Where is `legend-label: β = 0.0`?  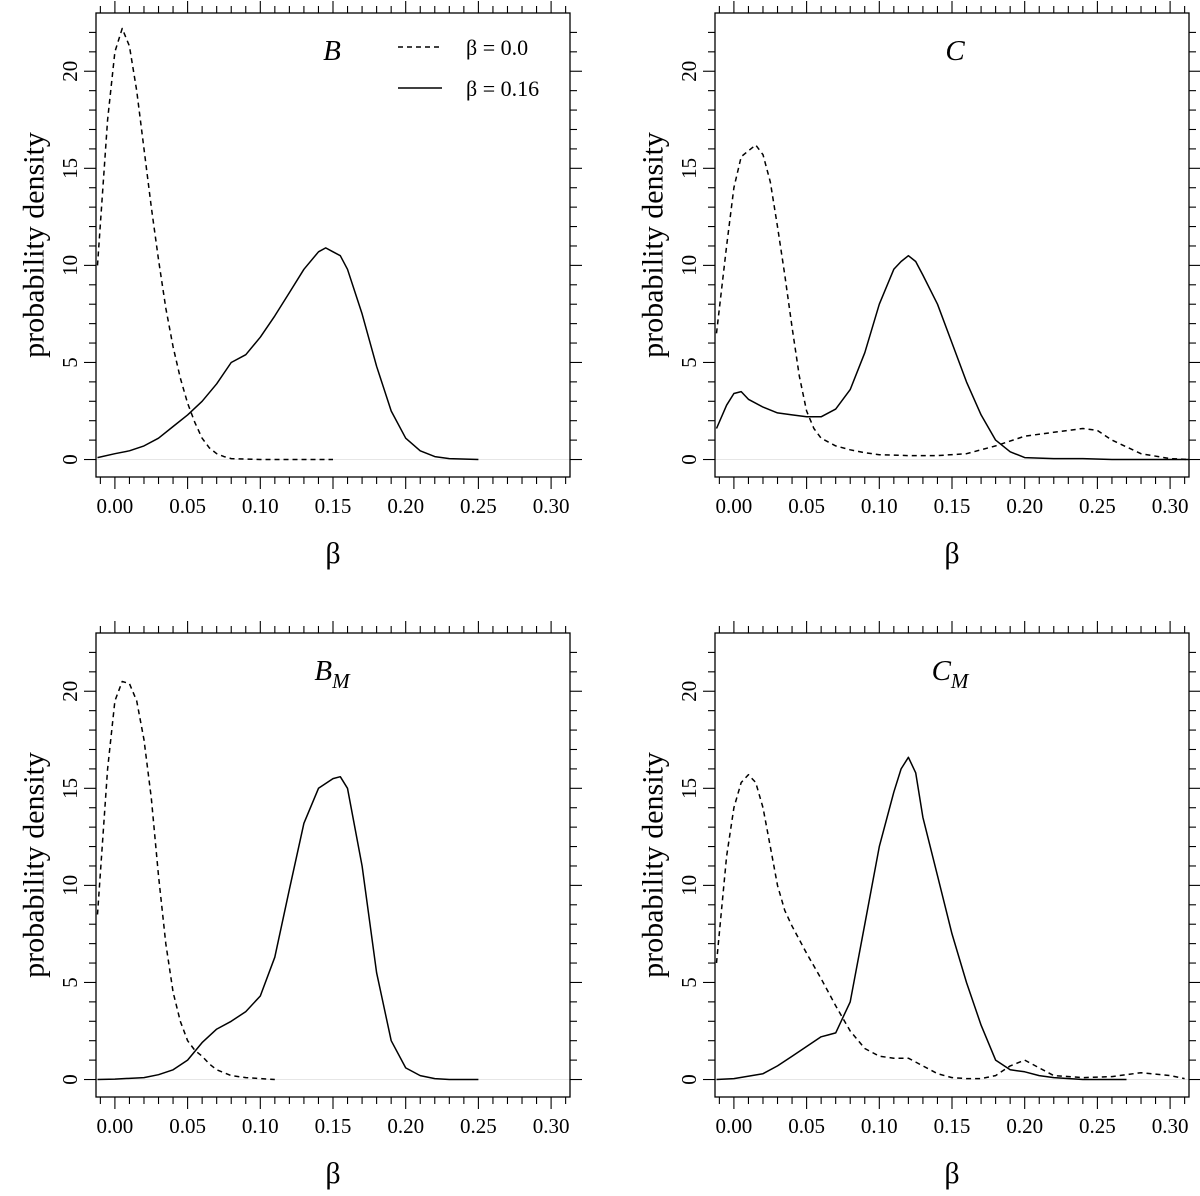 legend-label: β = 0.0 is located at coordinates (497, 47).